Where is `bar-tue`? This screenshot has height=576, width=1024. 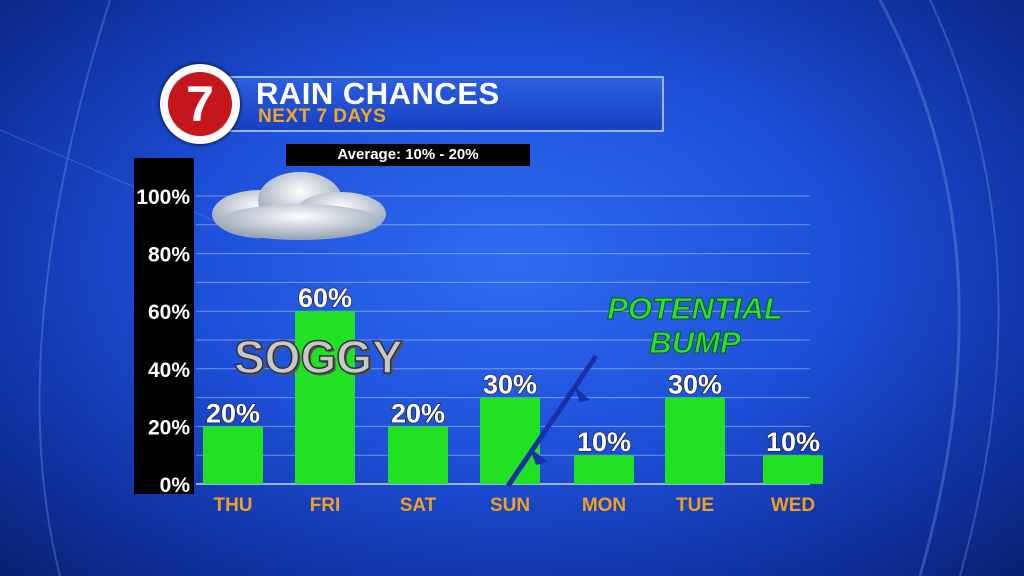
bar-tue is located at coordinates (695, 440).